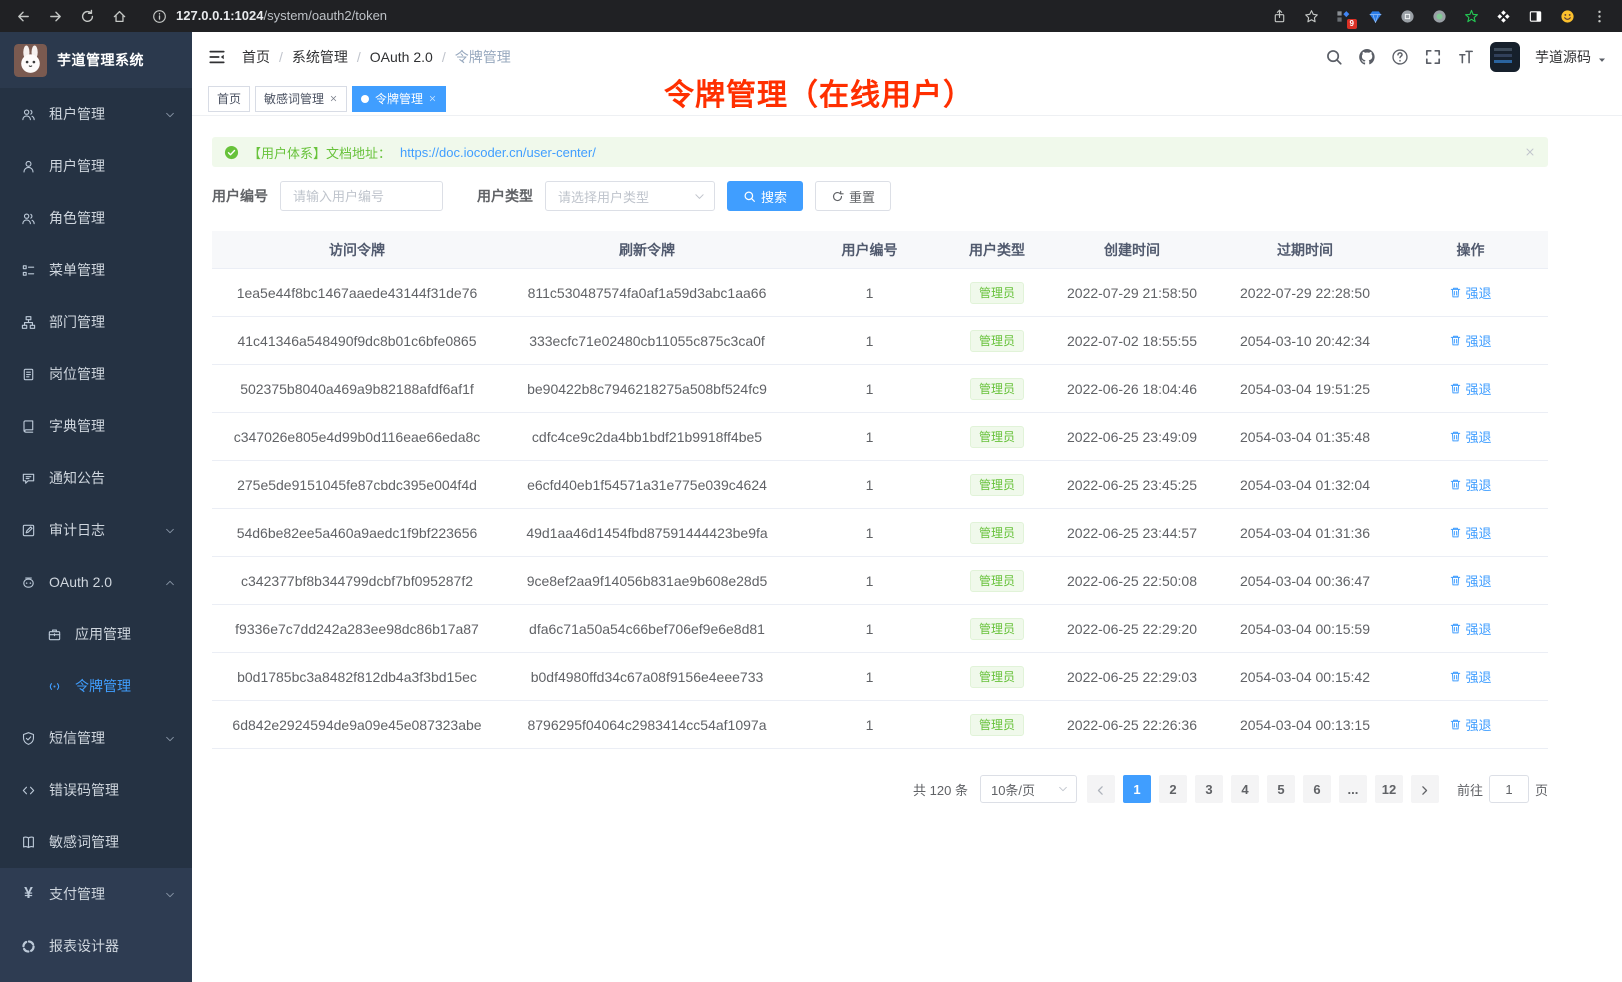 This screenshot has width=1622, height=982. What do you see at coordinates (880, 250) in the screenshot?
I see `table-header: 访问令牌 刷新令牌 用户编号 用户类型 创建时间 过期时间 操作` at bounding box center [880, 250].